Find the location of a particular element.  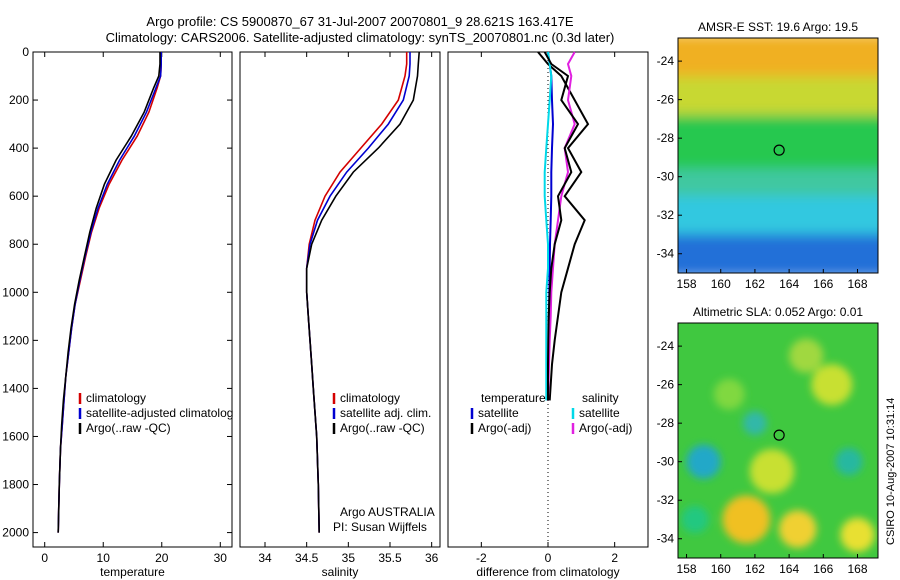

attribution-line-2: PI: Susan Wijffels is located at coordinates (380, 527).